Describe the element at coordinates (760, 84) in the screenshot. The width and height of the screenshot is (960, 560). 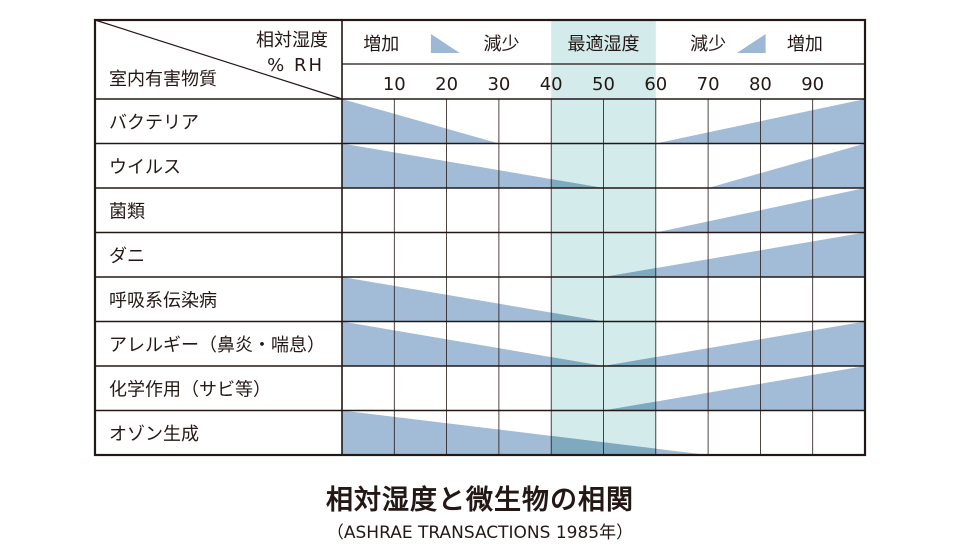
I see `x-tick-label: 80` at that location.